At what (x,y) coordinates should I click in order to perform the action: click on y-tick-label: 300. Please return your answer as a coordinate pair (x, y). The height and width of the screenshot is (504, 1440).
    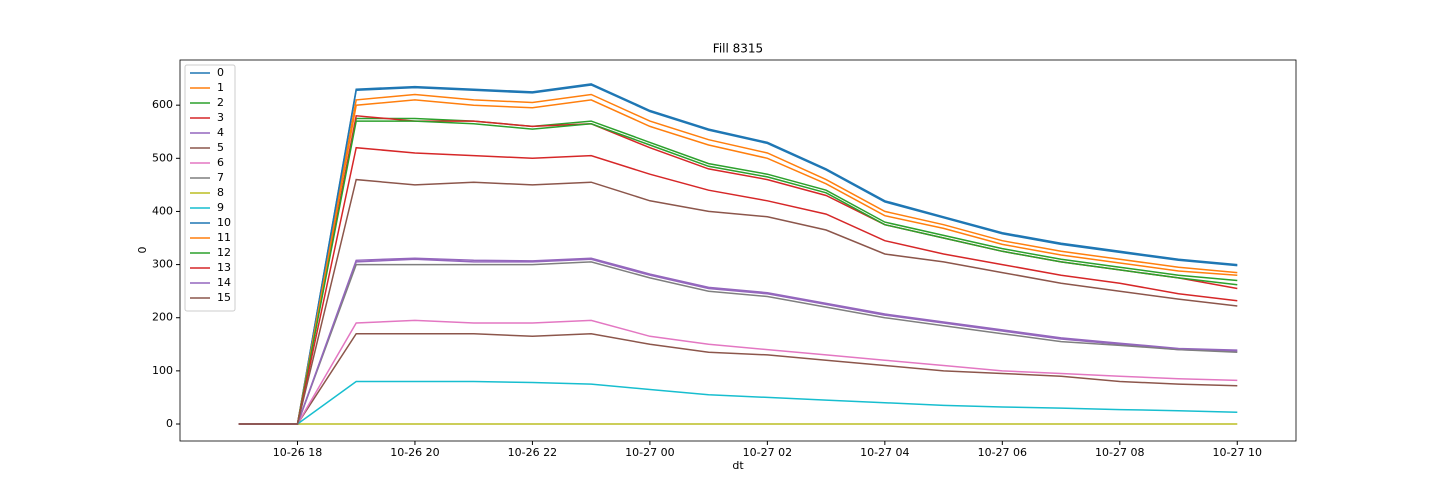
    Looking at the image, I should click on (162, 264).